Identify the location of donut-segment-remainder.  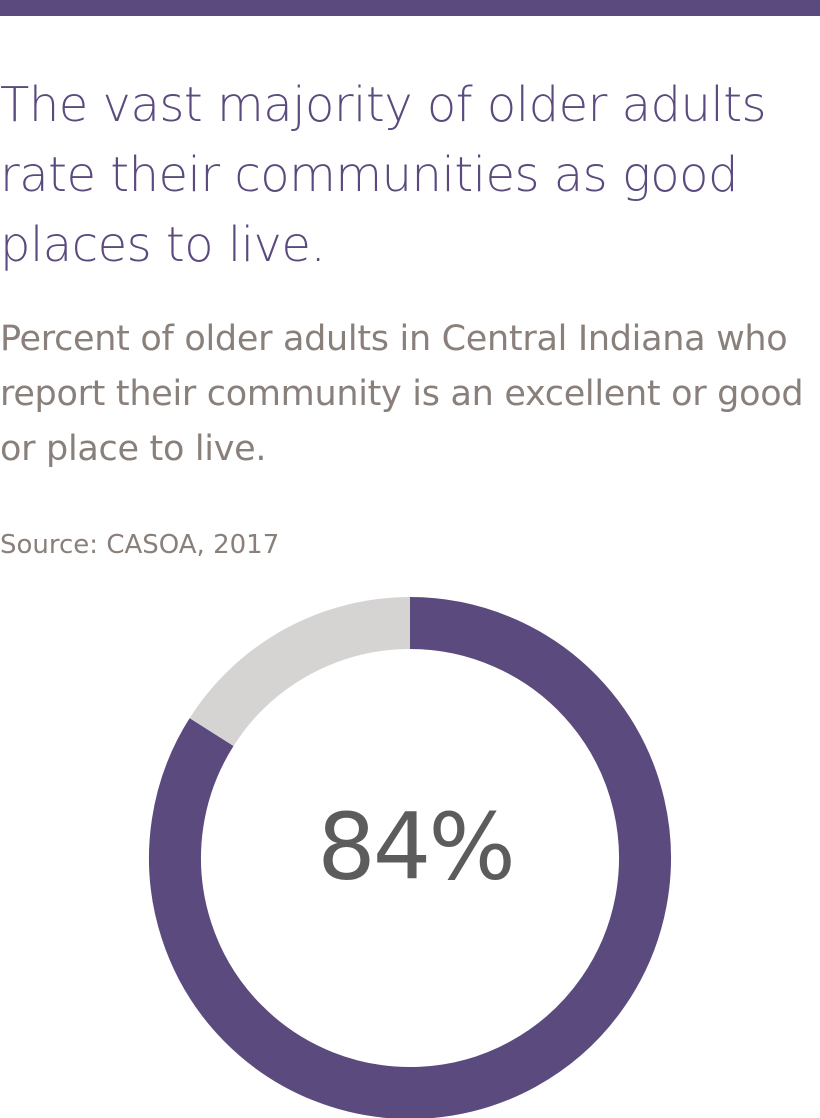
(300, 672).